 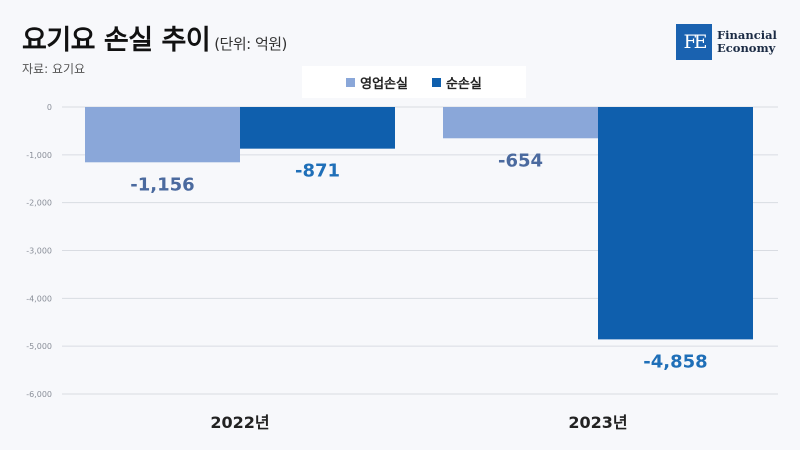 I want to click on x-tick-label: 2022년, so click(x=239, y=422).